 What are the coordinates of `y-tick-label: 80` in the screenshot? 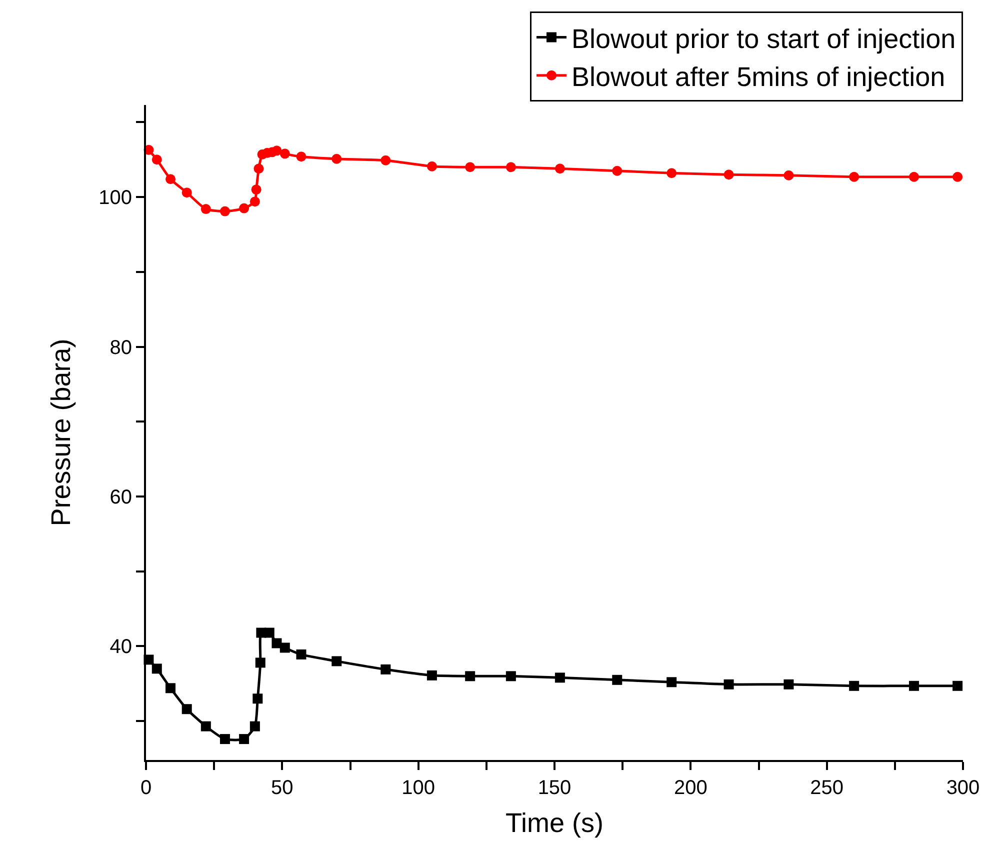 It's located at (121, 347).